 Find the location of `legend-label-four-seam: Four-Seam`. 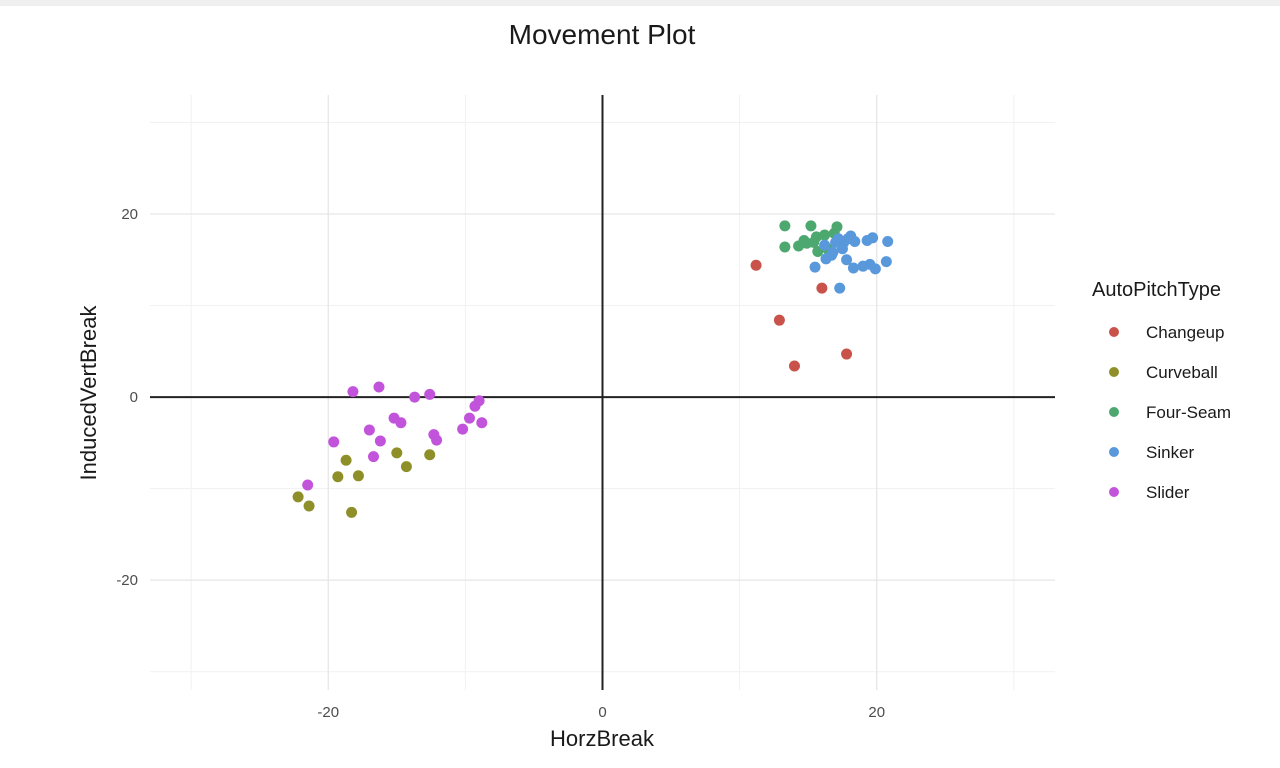

legend-label-four-seam: Four-Seam is located at coordinates (1188, 412).